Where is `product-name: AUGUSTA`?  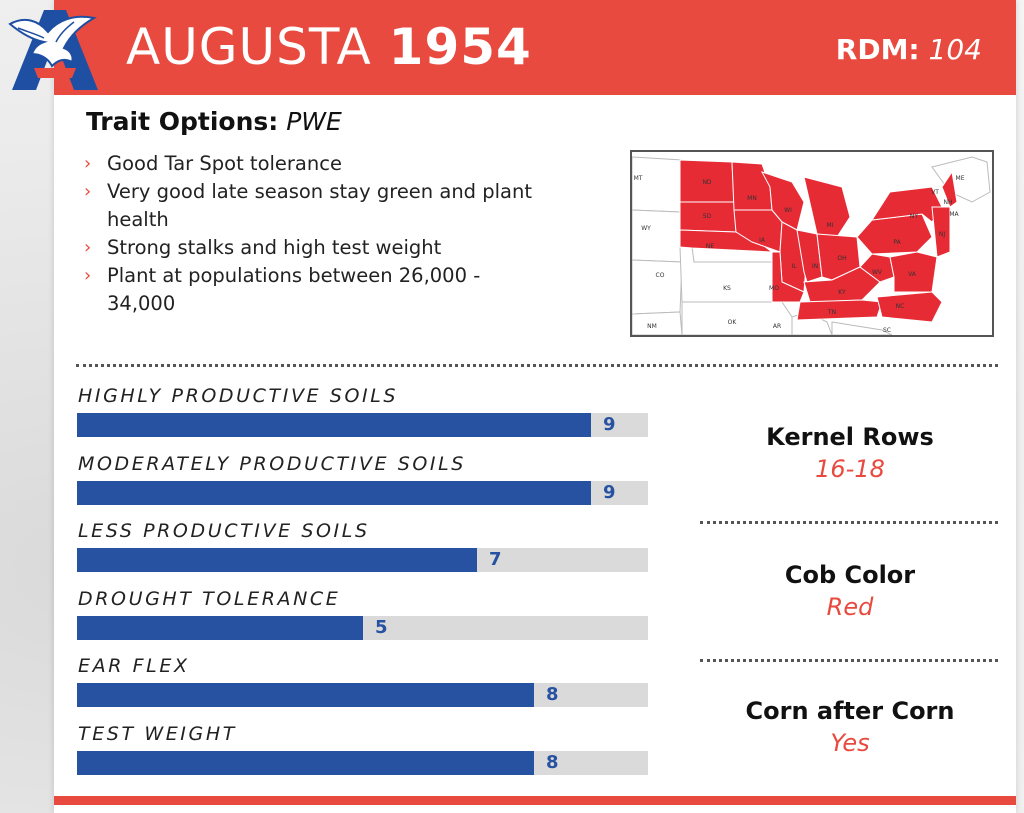
product-name: AUGUSTA is located at coordinates (249, 47).